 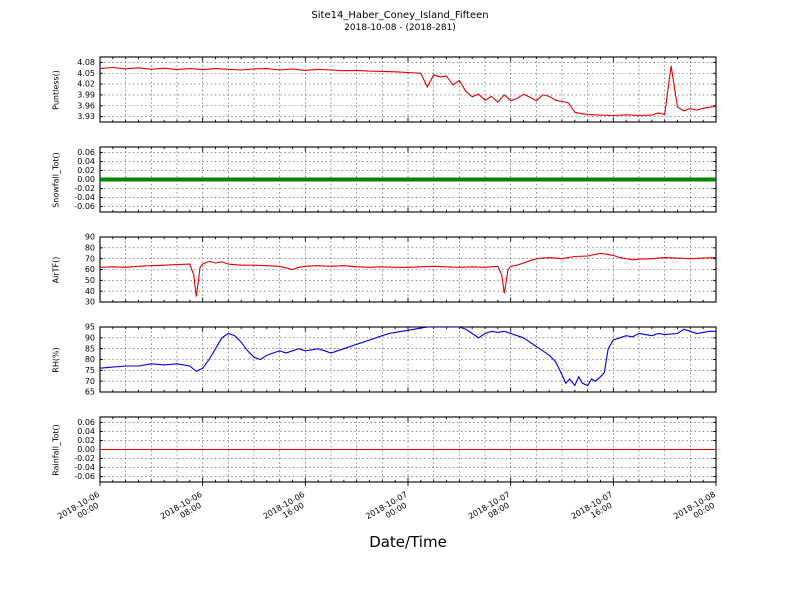 What do you see at coordinates (86, 105) in the screenshot?
I see `svg-text: 3.96` at bounding box center [86, 105].